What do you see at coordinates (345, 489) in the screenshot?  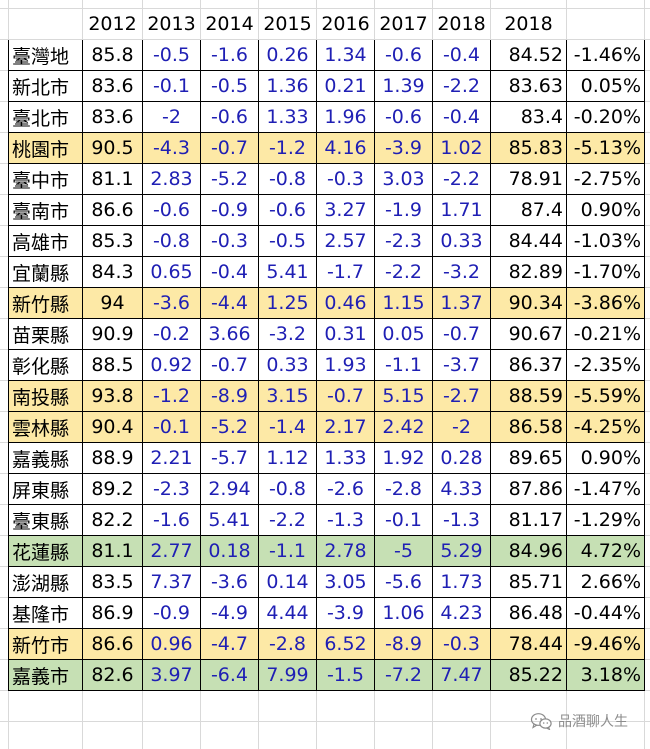 I see `change-cell: -2.6` at bounding box center [345, 489].